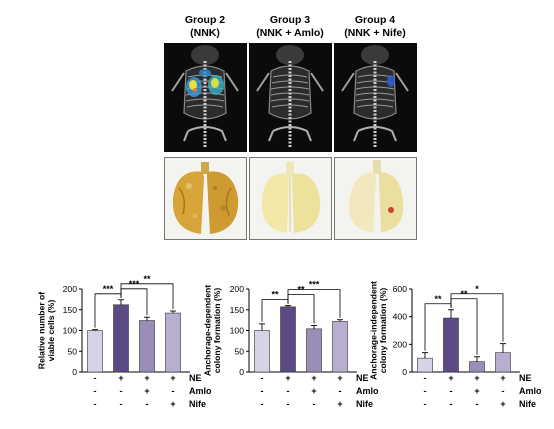  What do you see at coordinates (205, 20) in the screenshot?
I see `panel-title: Group 2` at bounding box center [205, 20].